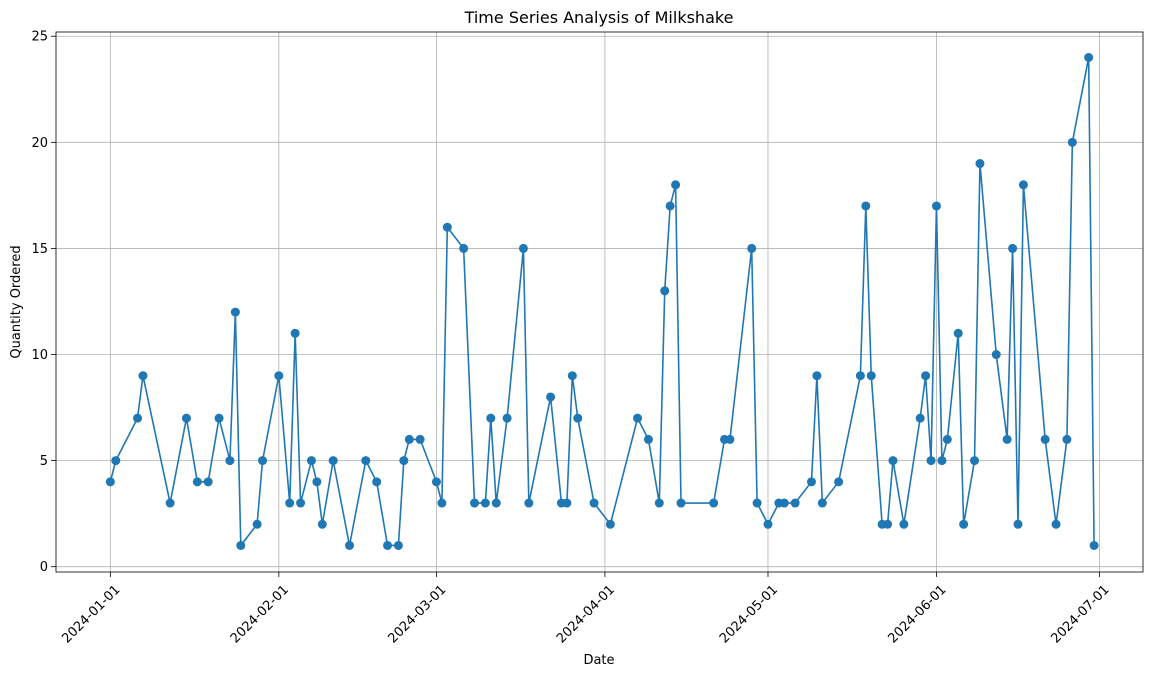 The width and height of the screenshot is (1151, 677). I want to click on y-axis: 0 5 10 15 20 25, so click(43, 302).